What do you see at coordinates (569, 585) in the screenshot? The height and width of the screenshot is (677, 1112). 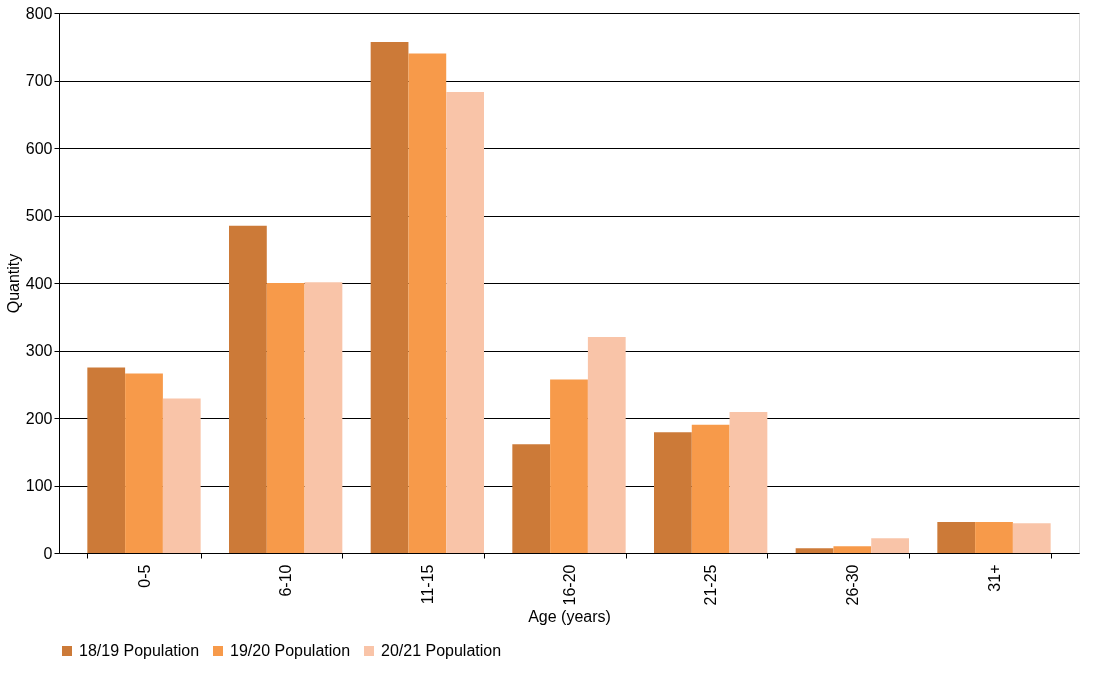 I see `x-tick-label: 16-20` at bounding box center [569, 585].